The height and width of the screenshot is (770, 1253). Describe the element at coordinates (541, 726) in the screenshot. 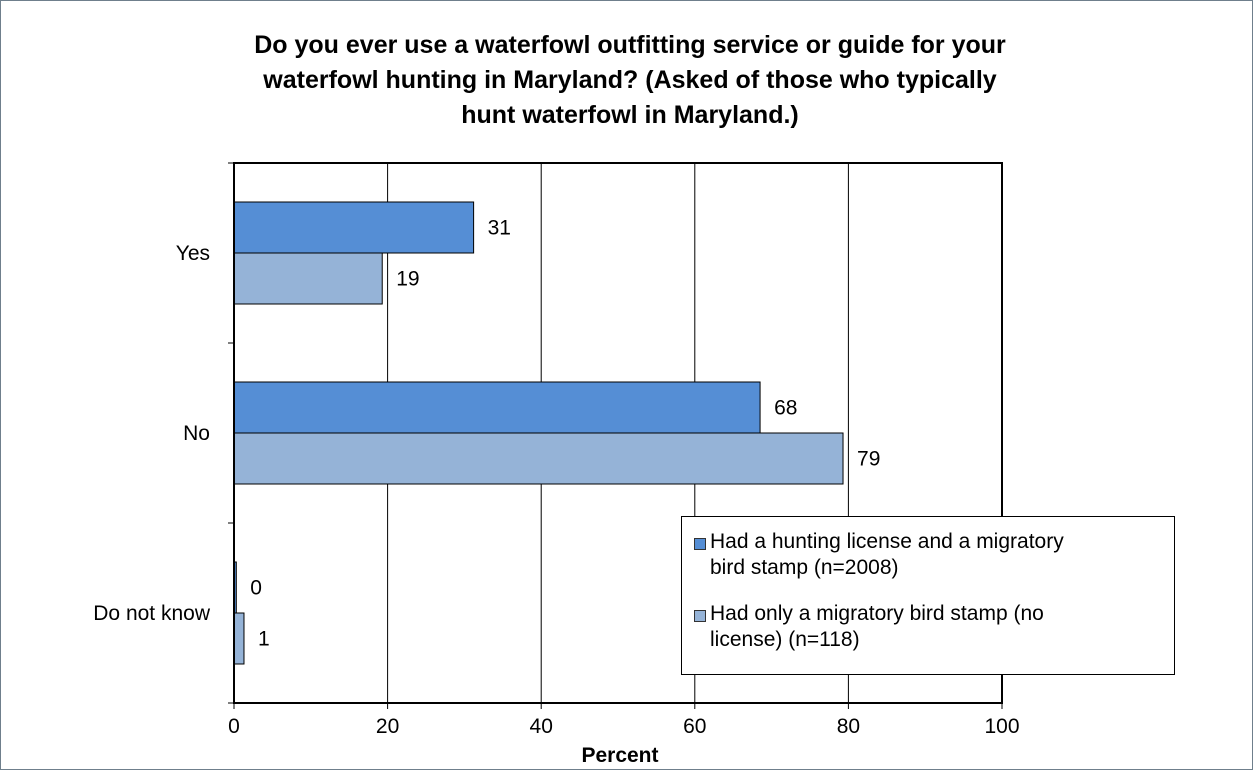

I see `x-tick-label-40: 40` at that location.